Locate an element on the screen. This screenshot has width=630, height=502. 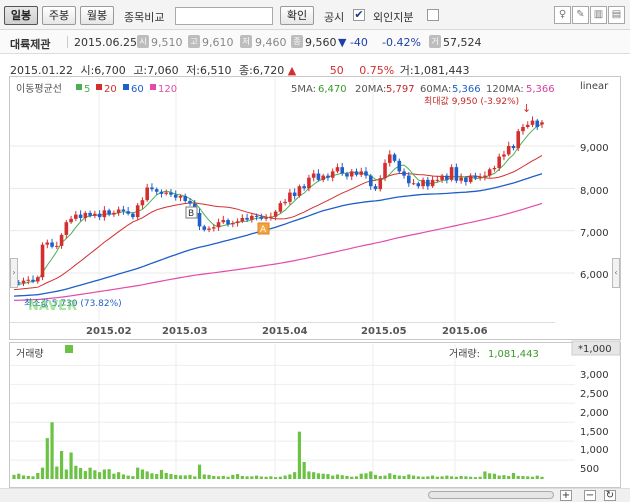
vol-y-tick: 2,000 is located at coordinates (594, 413).